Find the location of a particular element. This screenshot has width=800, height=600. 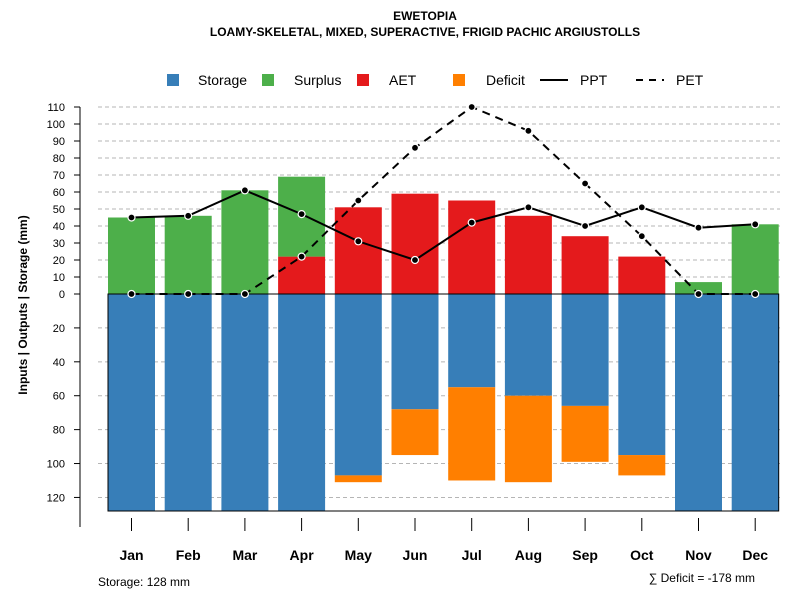

pet-point-May is located at coordinates (358, 200).